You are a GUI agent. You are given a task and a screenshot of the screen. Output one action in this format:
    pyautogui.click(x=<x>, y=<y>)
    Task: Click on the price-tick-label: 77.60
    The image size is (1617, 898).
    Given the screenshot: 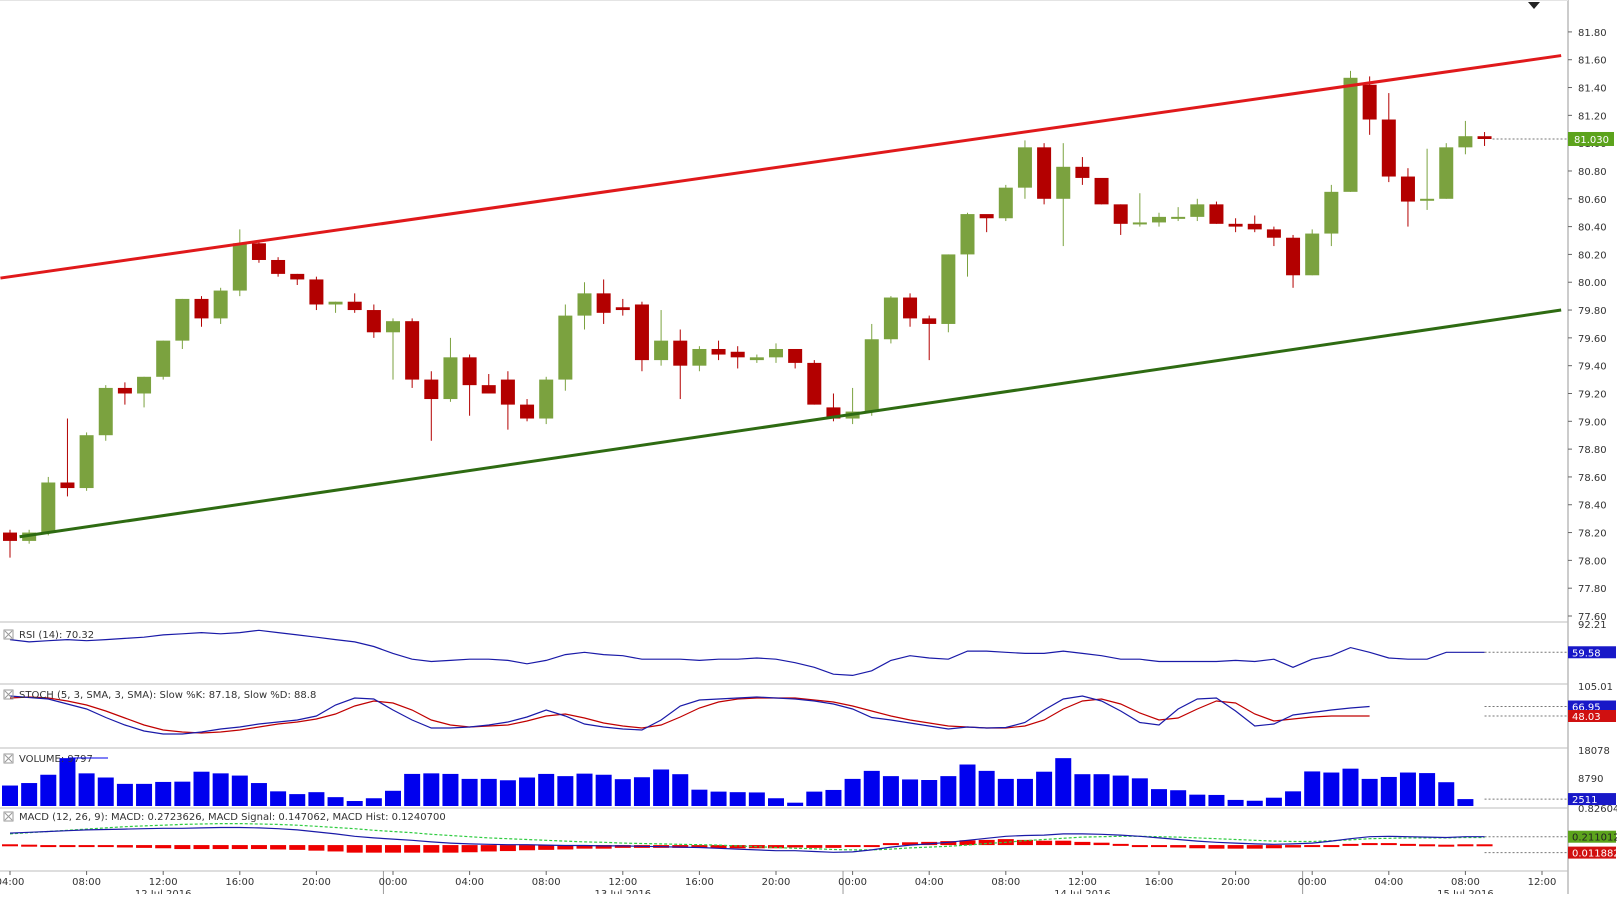 What is the action you would take?
    pyautogui.click(x=1592, y=617)
    